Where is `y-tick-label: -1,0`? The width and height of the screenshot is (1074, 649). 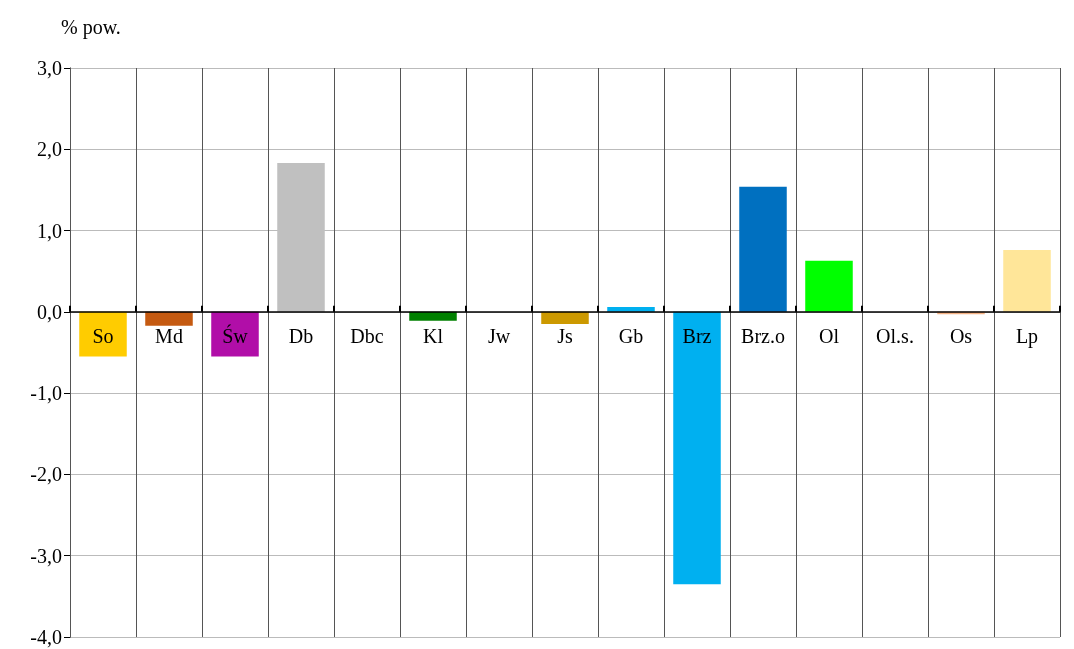
y-tick-label: -1,0 is located at coordinates (46, 393).